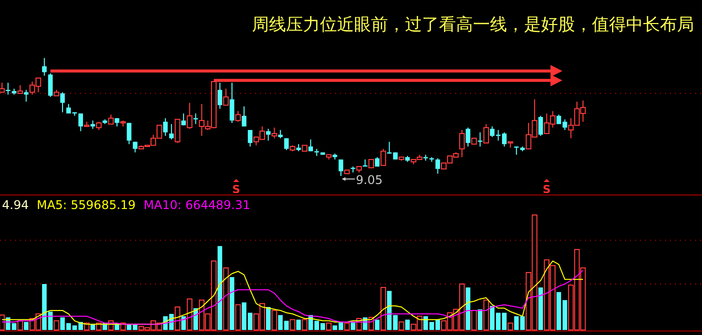 The height and width of the screenshot is (335, 702). I want to click on text: 4.94, so click(15, 205).